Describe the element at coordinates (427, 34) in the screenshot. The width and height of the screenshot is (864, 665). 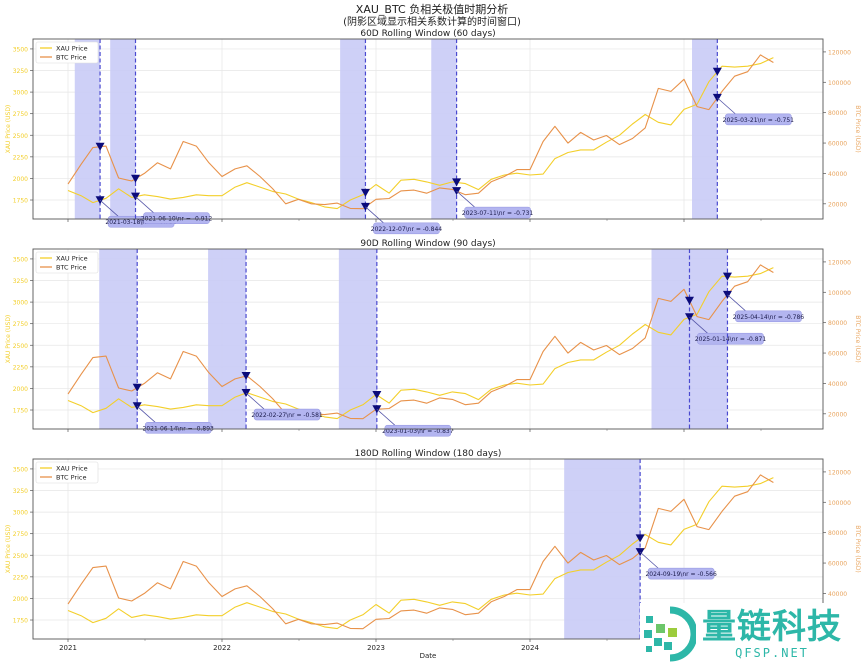
I see `panel-title: 60D Rolling Window (60 days)` at that location.